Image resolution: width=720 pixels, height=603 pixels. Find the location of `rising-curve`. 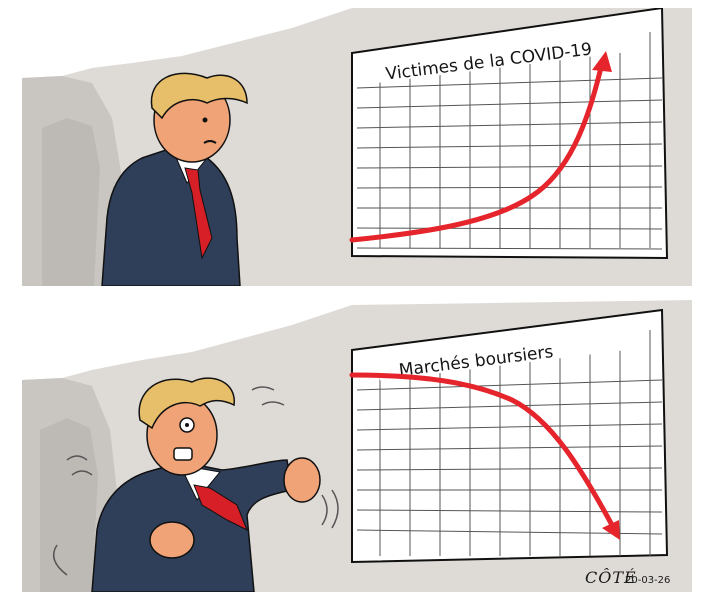

rising-curve is located at coordinates (477, 151).